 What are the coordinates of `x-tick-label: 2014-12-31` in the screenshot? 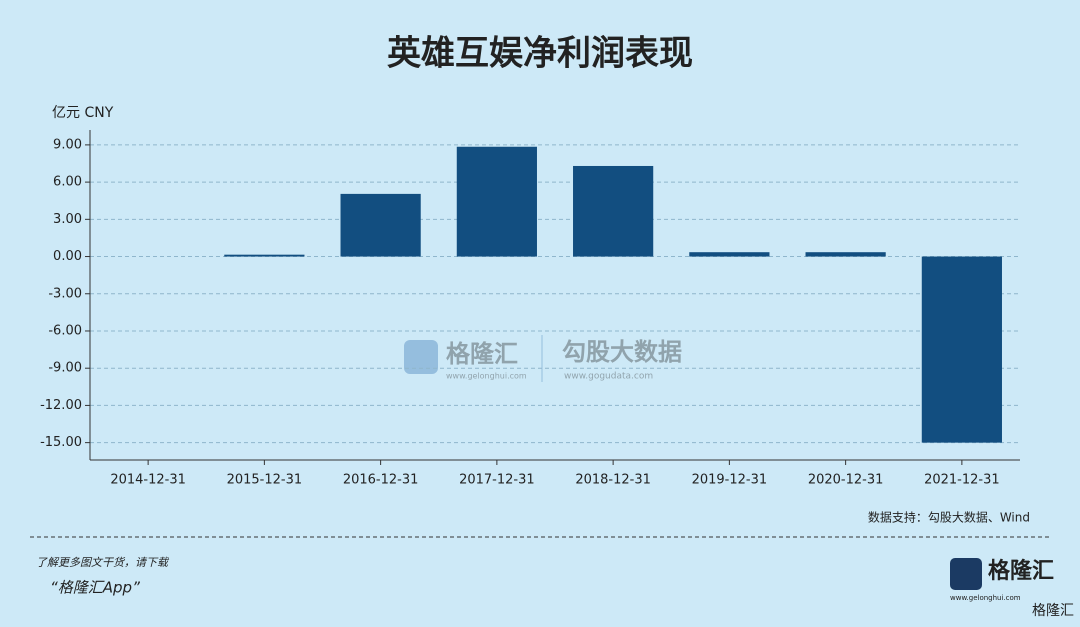 It's located at (148, 480).